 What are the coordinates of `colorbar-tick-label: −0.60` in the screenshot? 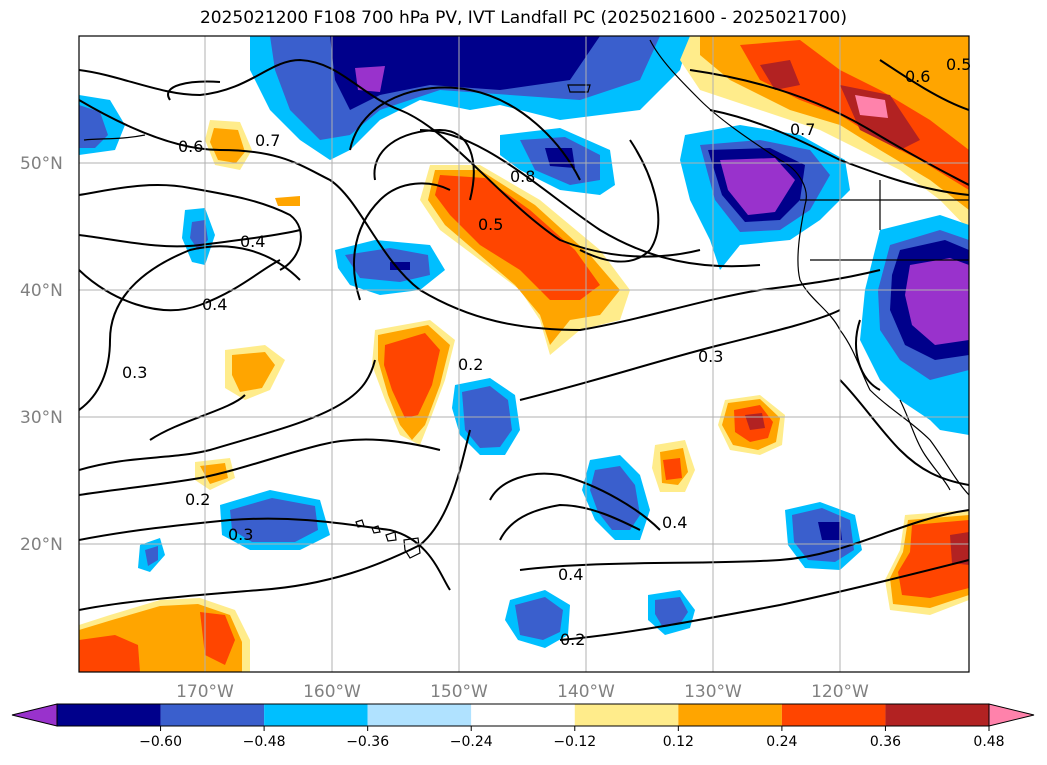 It's located at (160, 742).